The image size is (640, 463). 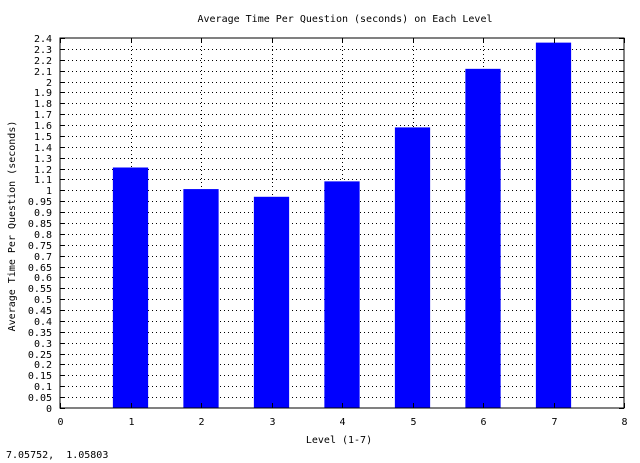 What do you see at coordinates (43, 257) in the screenshot?
I see `y-tick-label: 0.7` at bounding box center [43, 257].